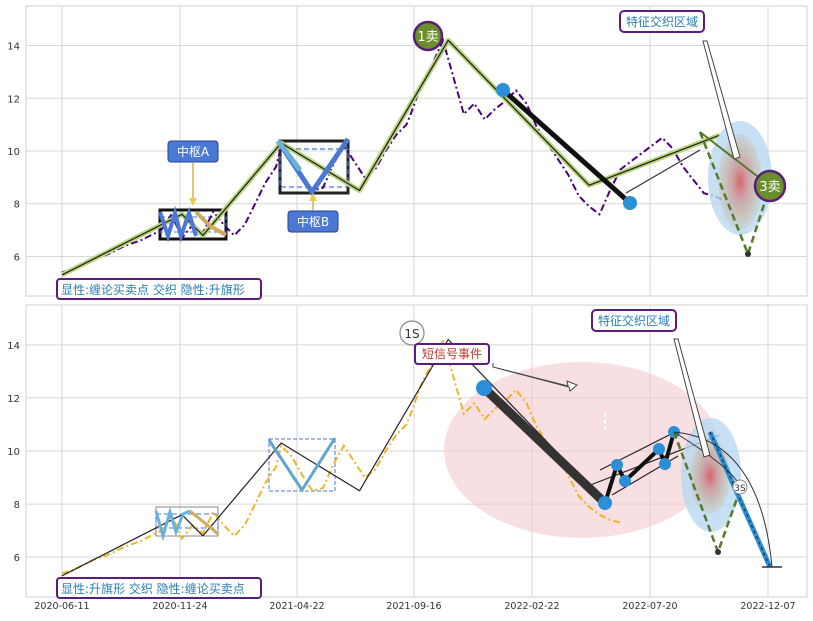  I want to click on marker-1s-label: 1S, so click(411, 334).